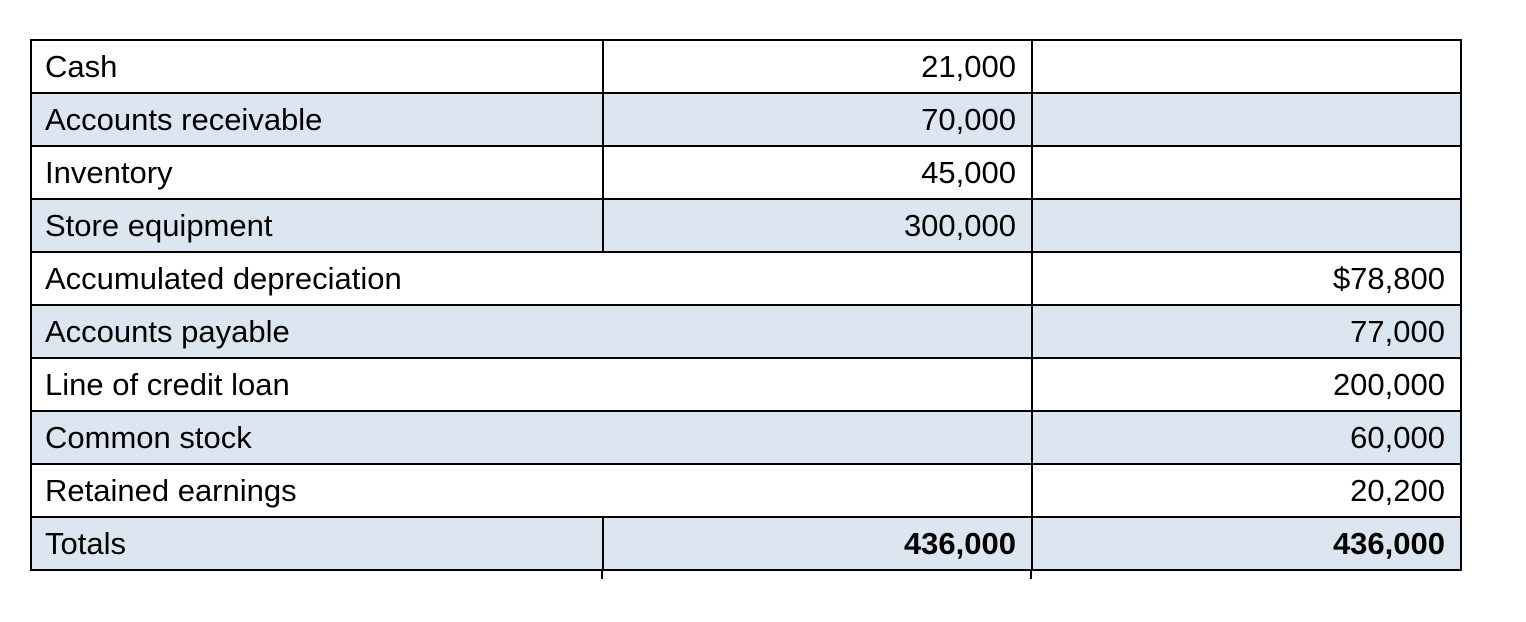  I want to click on debit-amount-cell: 21,000, so click(817, 66).